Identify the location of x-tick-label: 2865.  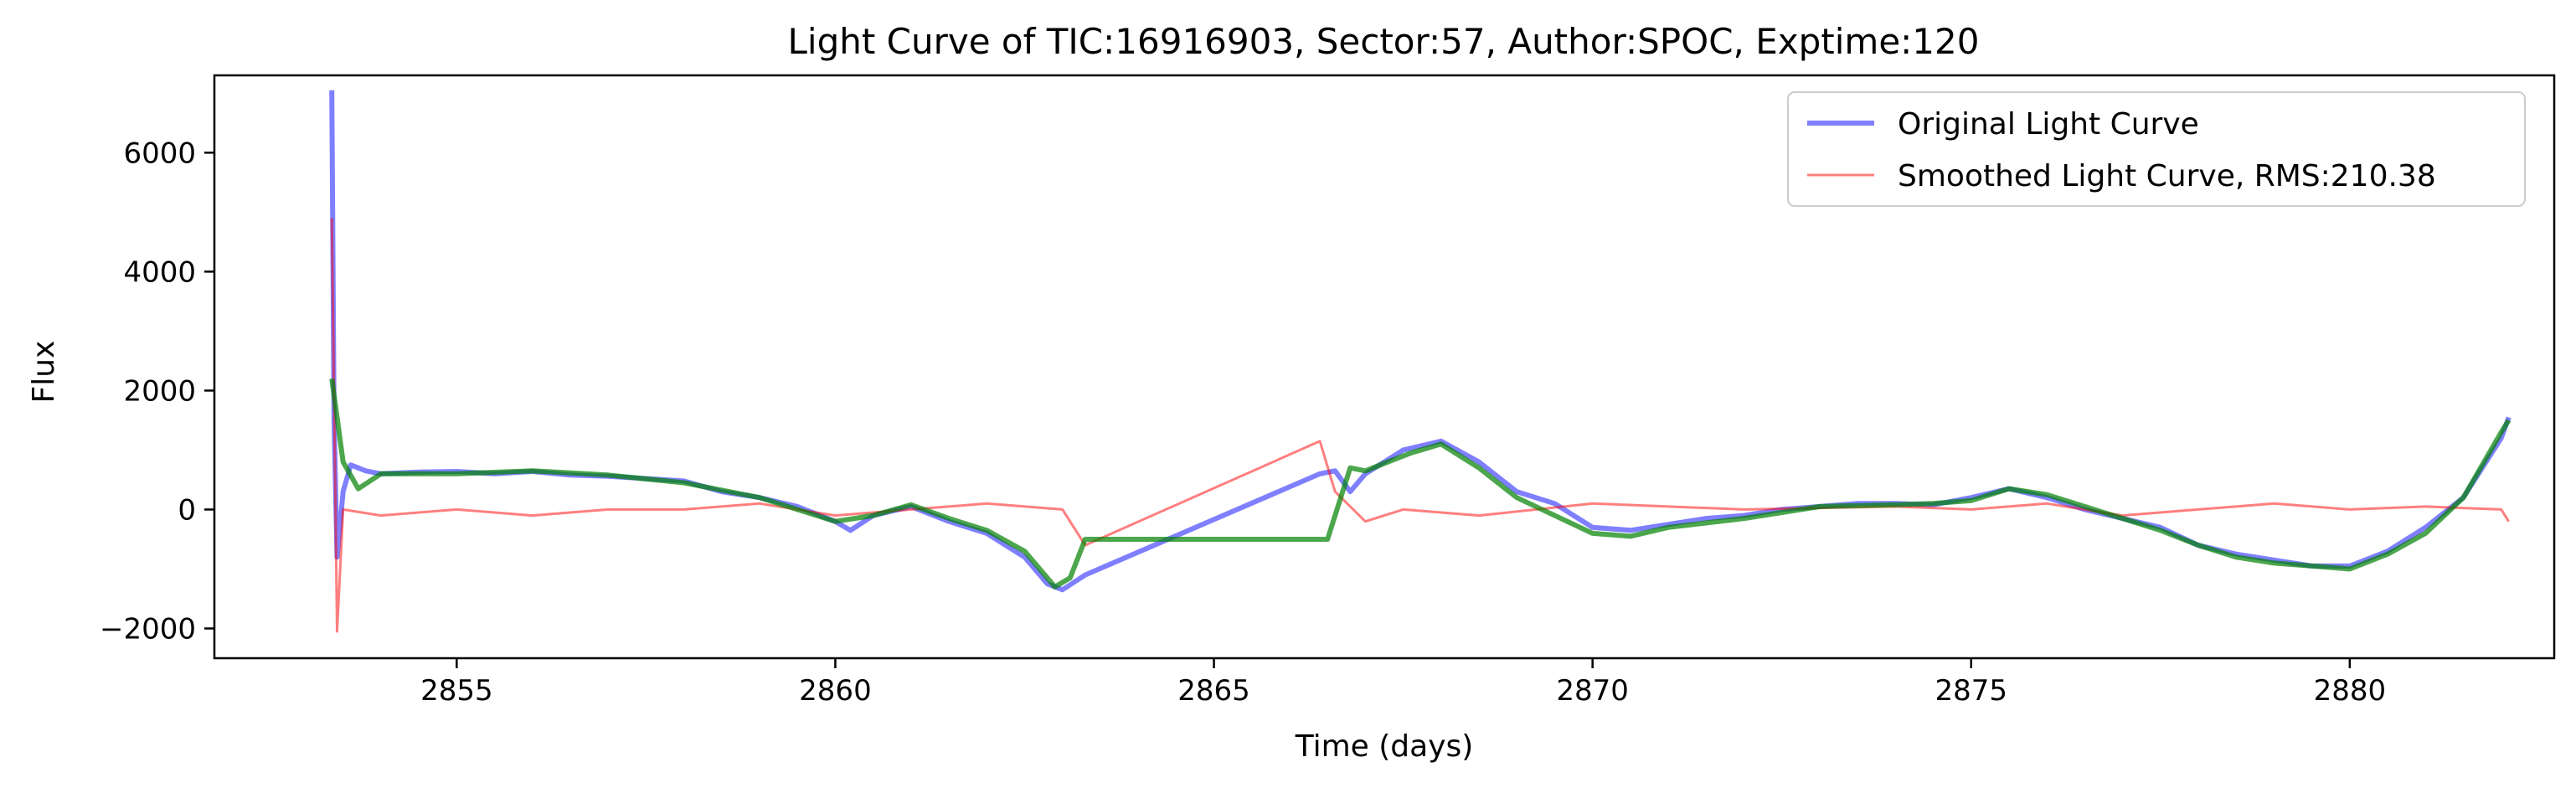
(1213, 691).